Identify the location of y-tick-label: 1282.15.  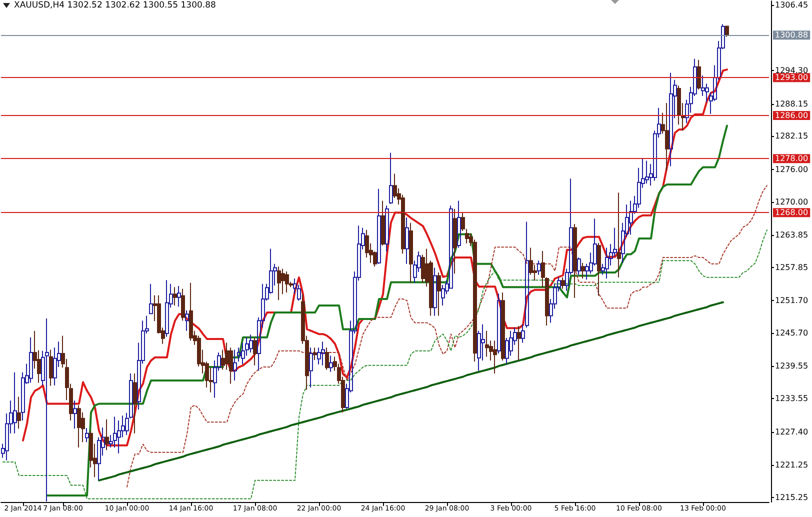
(791, 136).